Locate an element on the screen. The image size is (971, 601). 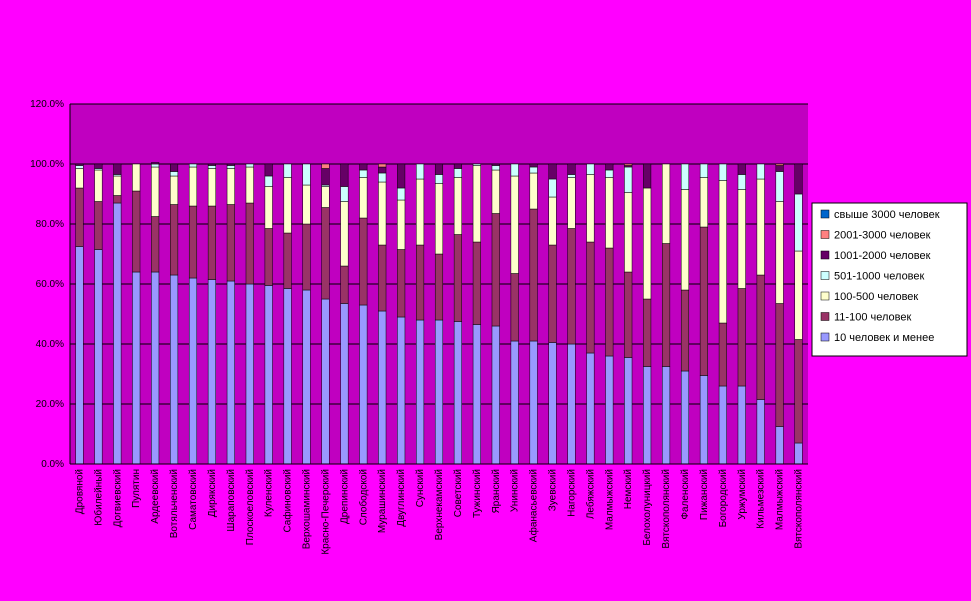
x-tick-label: Саматовский is located at coordinates (193, 499).